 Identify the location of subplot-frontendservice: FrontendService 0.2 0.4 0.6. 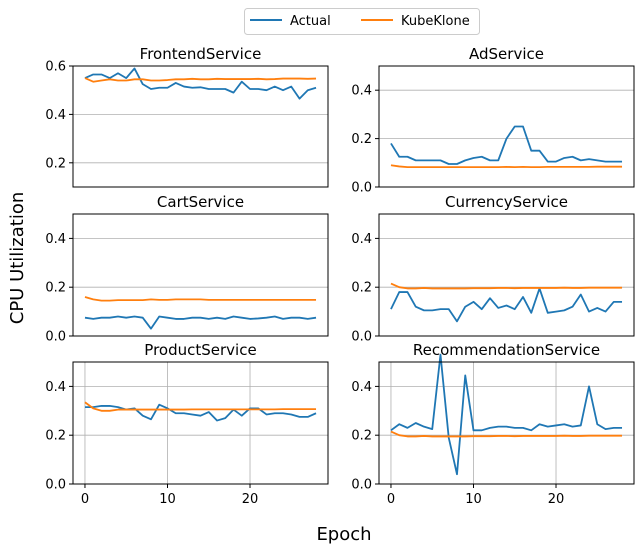
(187, 116).